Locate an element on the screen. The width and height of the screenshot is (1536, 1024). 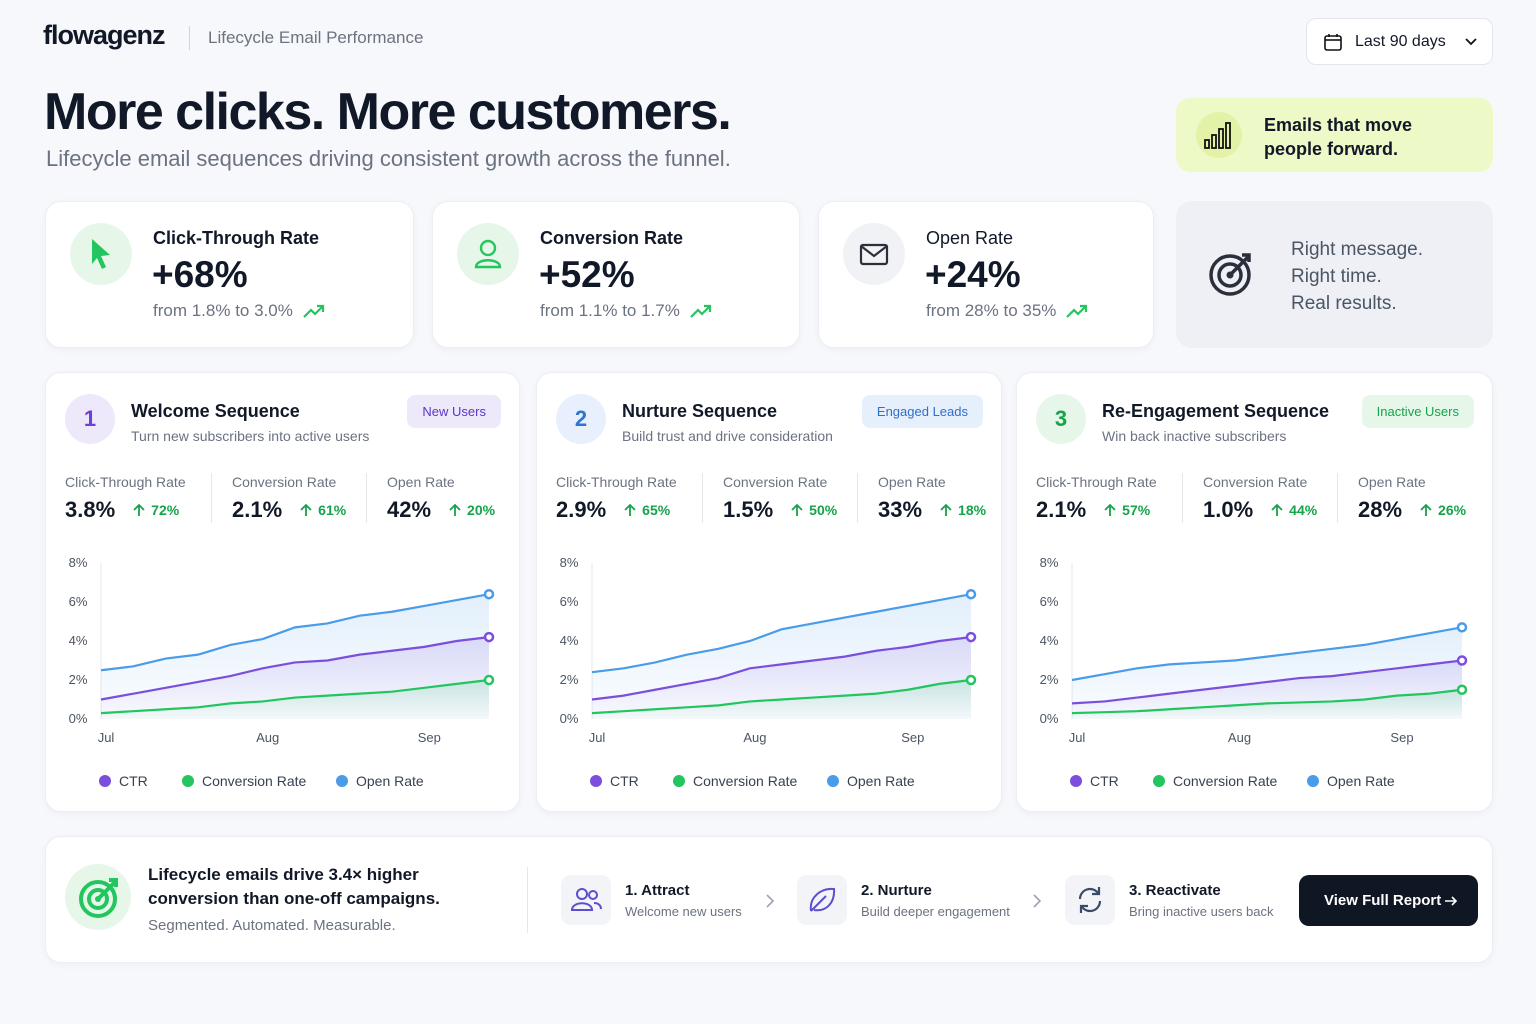
date-range-button: Last 90 days is located at coordinates (1399, 41).